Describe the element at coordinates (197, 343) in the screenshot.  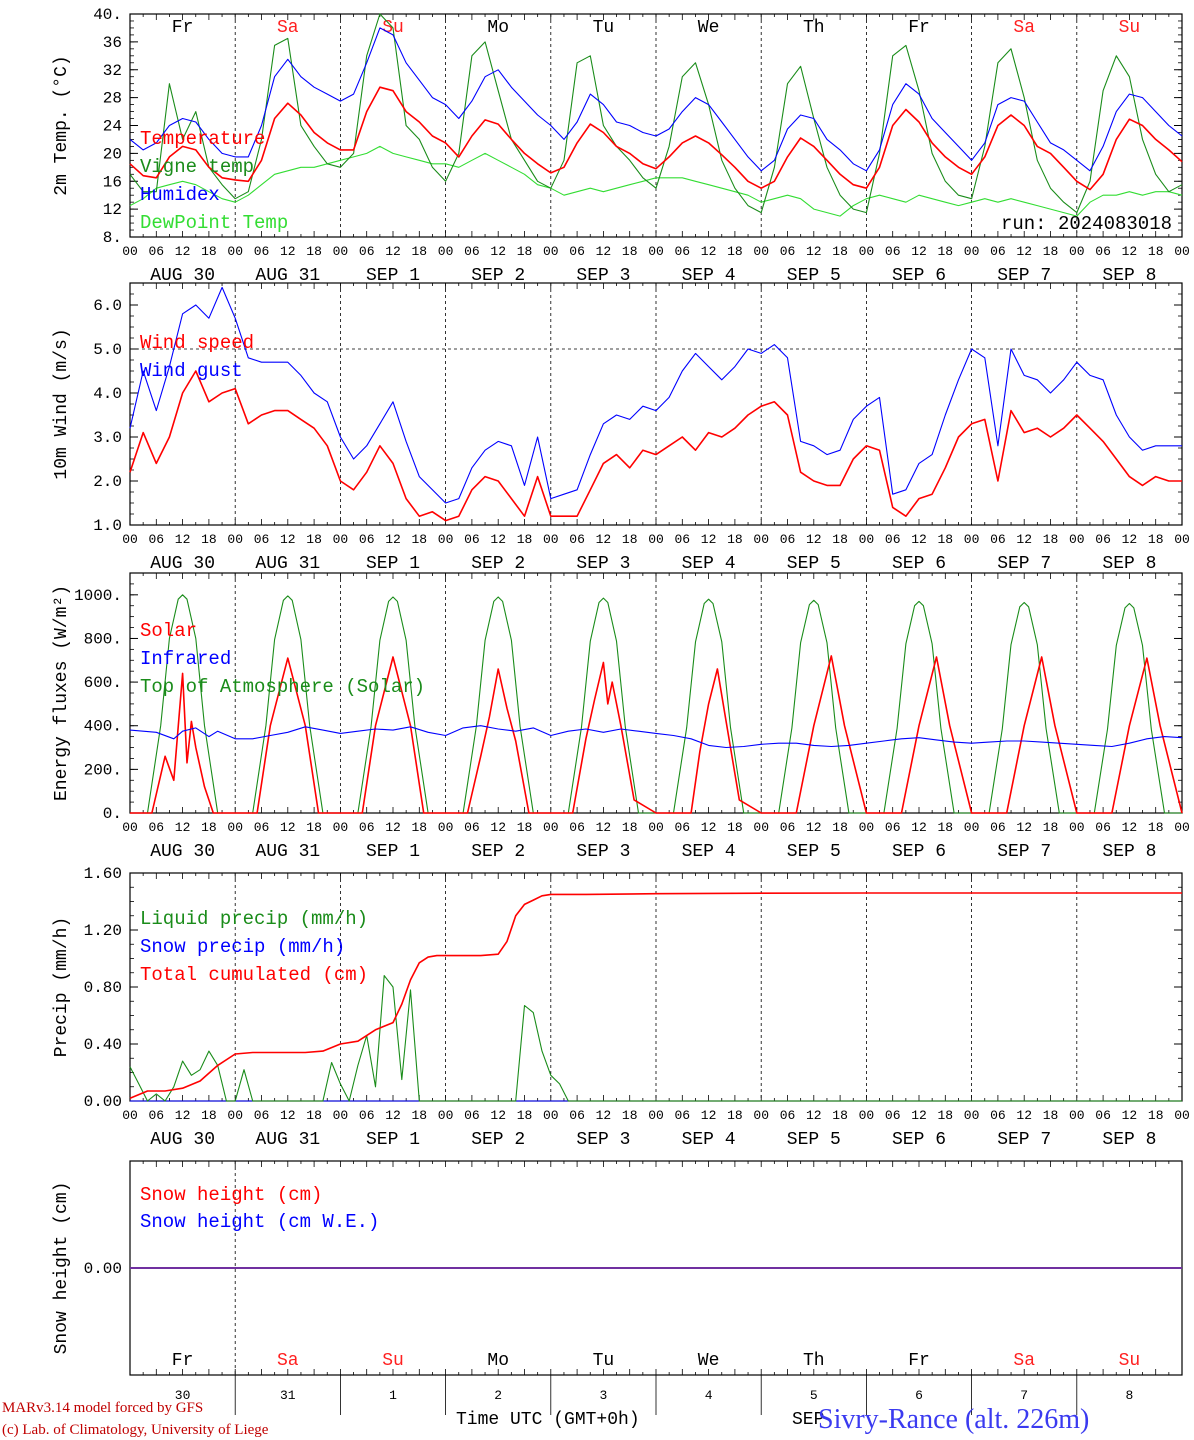
I see `legend-entry: Wind speed` at that location.